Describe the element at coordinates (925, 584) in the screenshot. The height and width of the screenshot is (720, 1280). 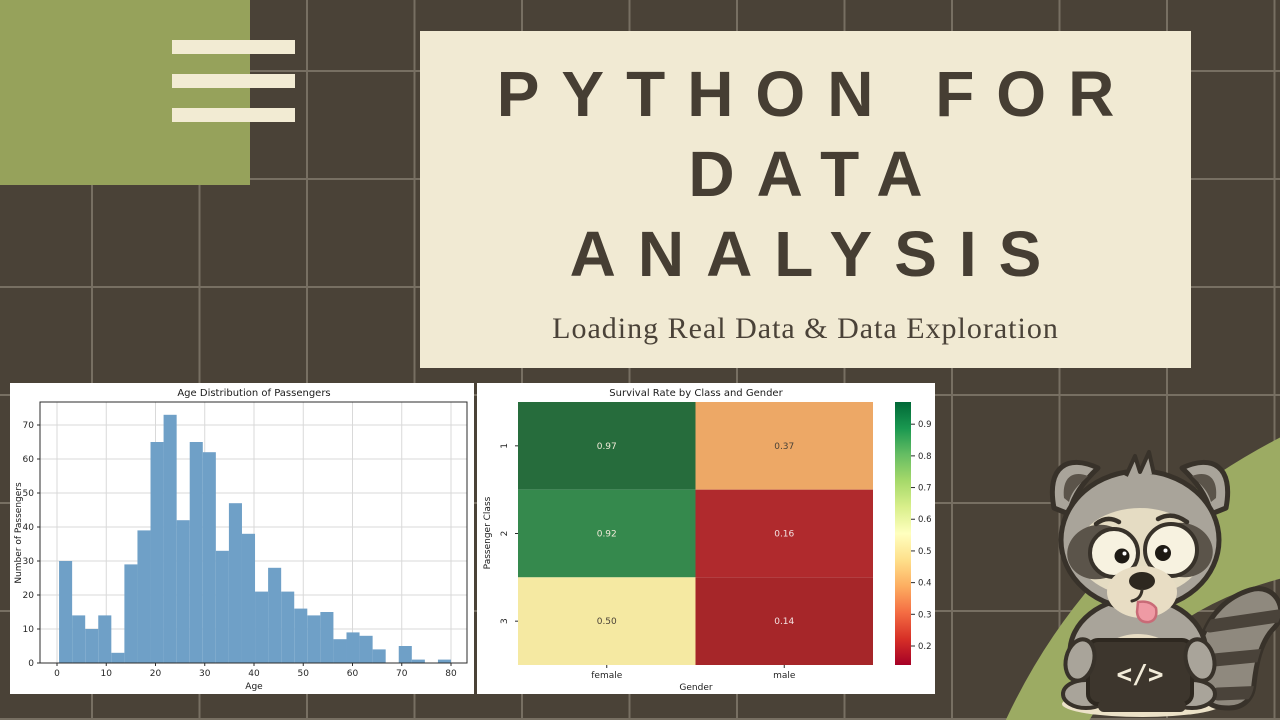
I see `svg-text: 0.4` at that location.